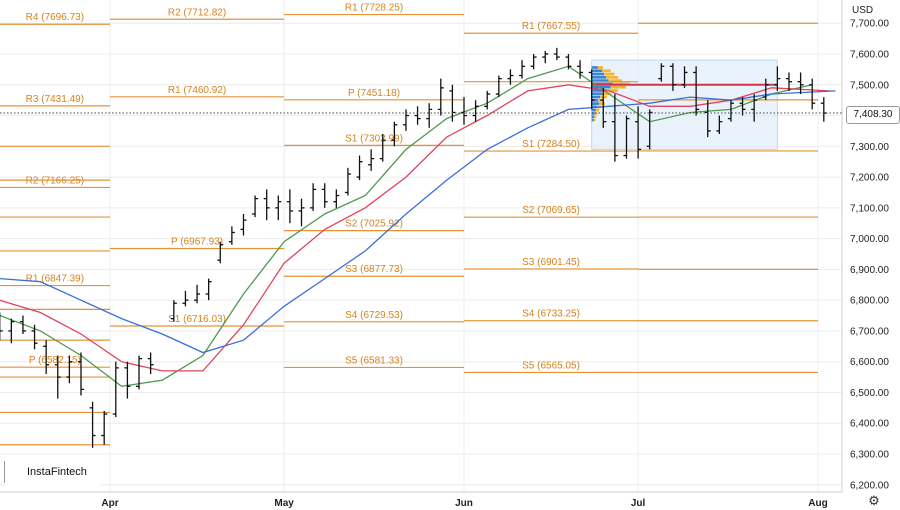 The width and height of the screenshot is (900, 510). Describe the element at coordinates (869, 55) in the screenshot. I see `y-tick-label: 7,600.00` at that location.